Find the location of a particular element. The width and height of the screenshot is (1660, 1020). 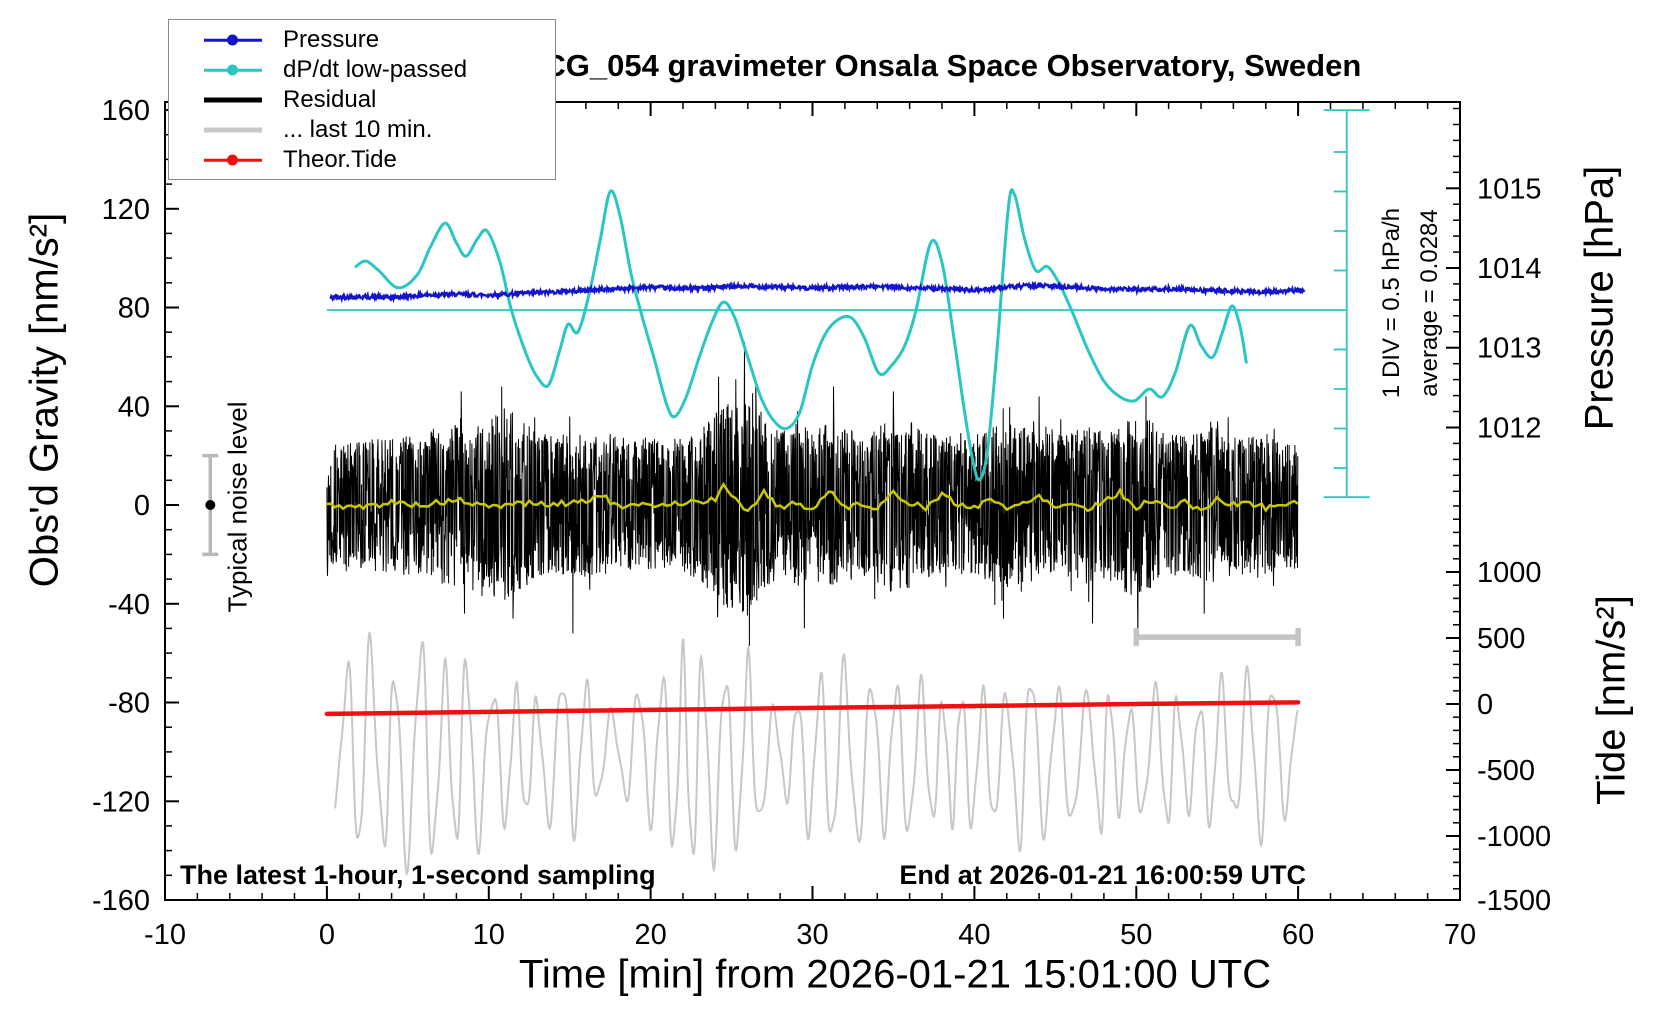

y-axis-label-gravity: Obs'd Gravity [nm/s²] is located at coordinates (44, 400).